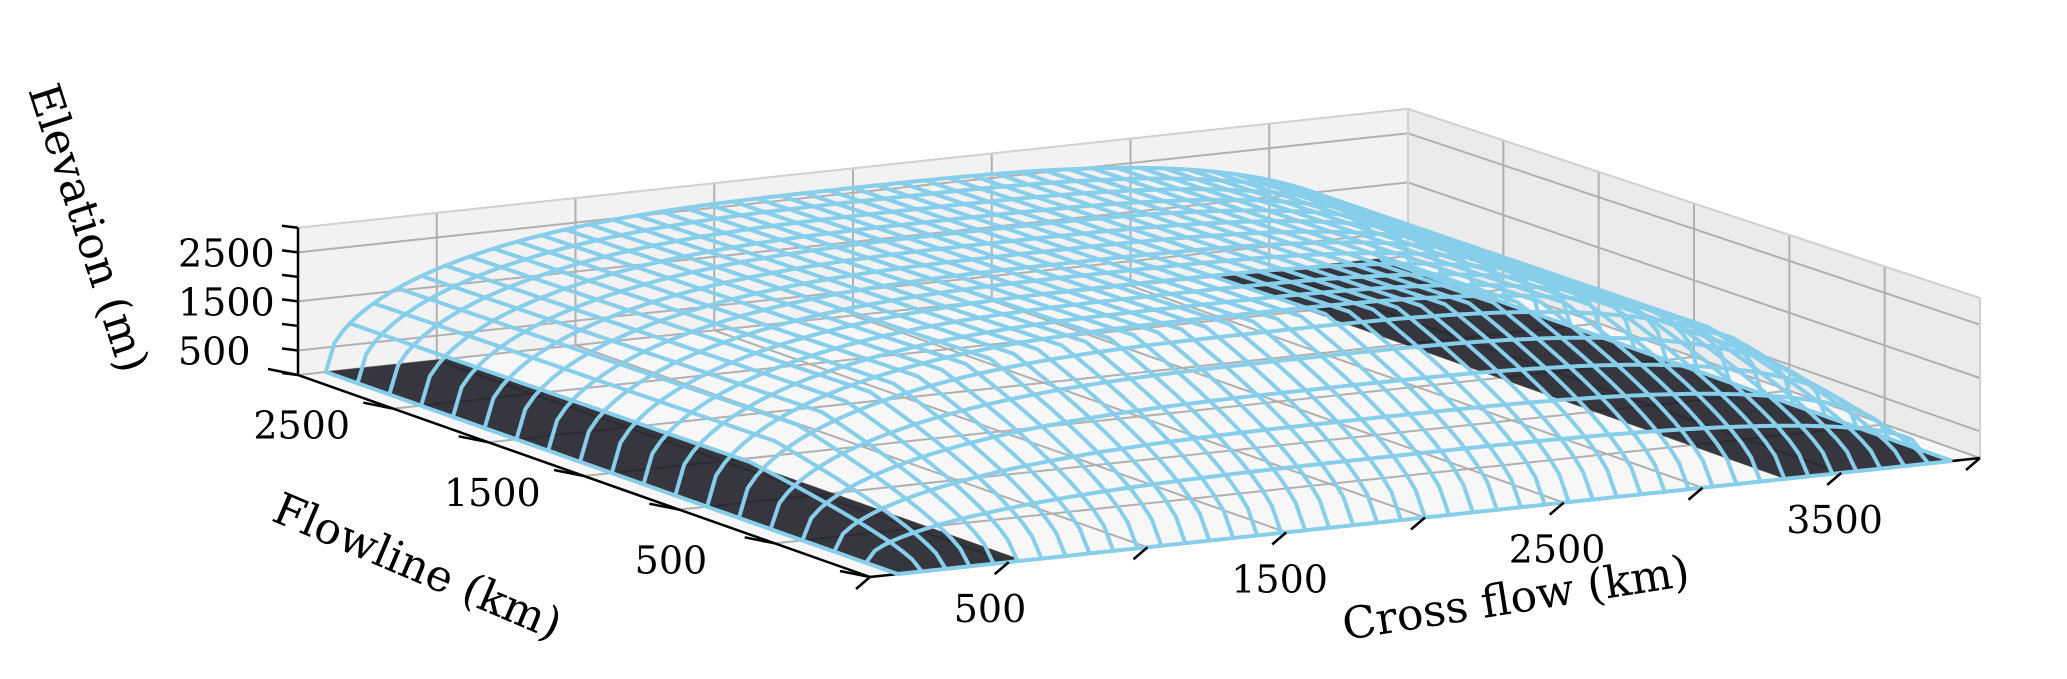 The image size is (2067, 679). Describe the element at coordinates (492, 493) in the screenshot. I see `y-tick-label: 1500` at that location.